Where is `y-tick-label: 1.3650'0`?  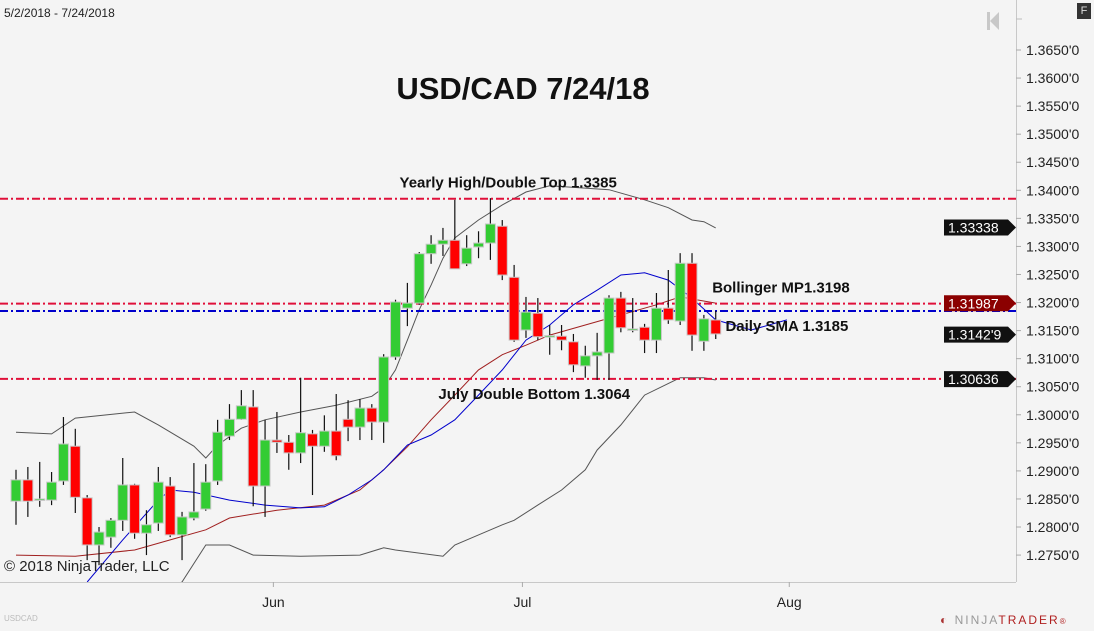
y-tick-label: 1.3650'0 is located at coordinates (1052, 50).